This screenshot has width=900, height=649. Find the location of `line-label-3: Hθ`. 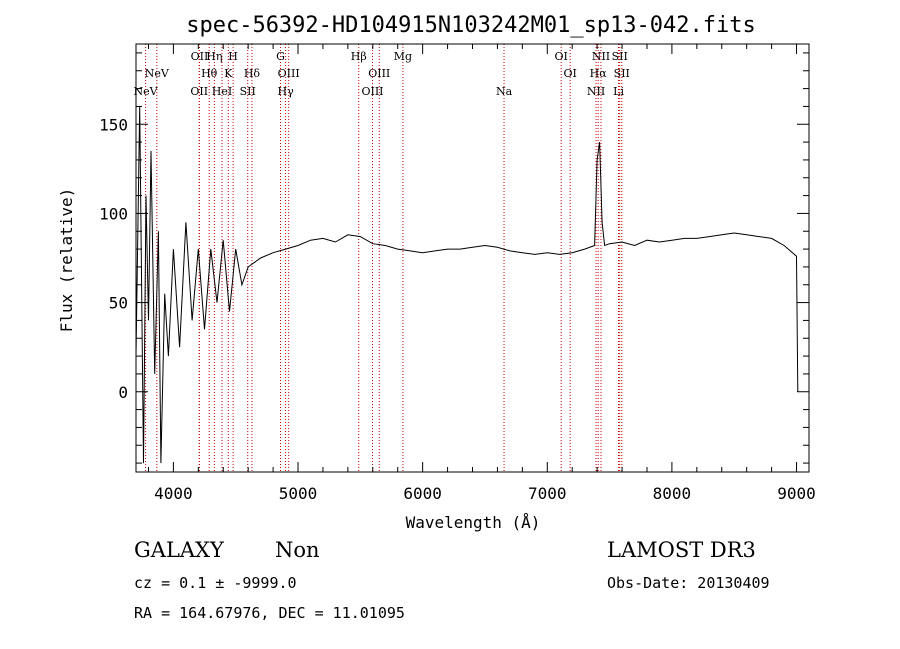

line-label-3: Hθ is located at coordinates (209, 73).